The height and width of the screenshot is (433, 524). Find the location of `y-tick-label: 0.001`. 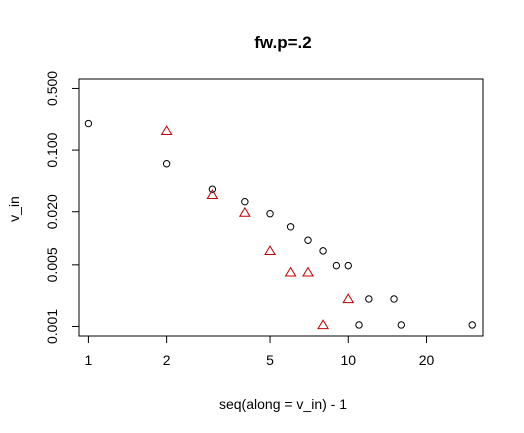

y-tick-label: 0.001 is located at coordinates (52, 326).